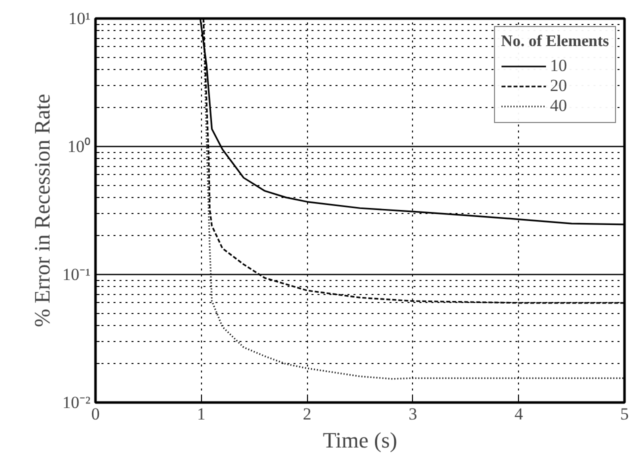 Image resolution: width=636 pixels, height=462 pixels. Describe the element at coordinates (79, 18) in the screenshot. I see `y-tick-label: 10¹` at that location.